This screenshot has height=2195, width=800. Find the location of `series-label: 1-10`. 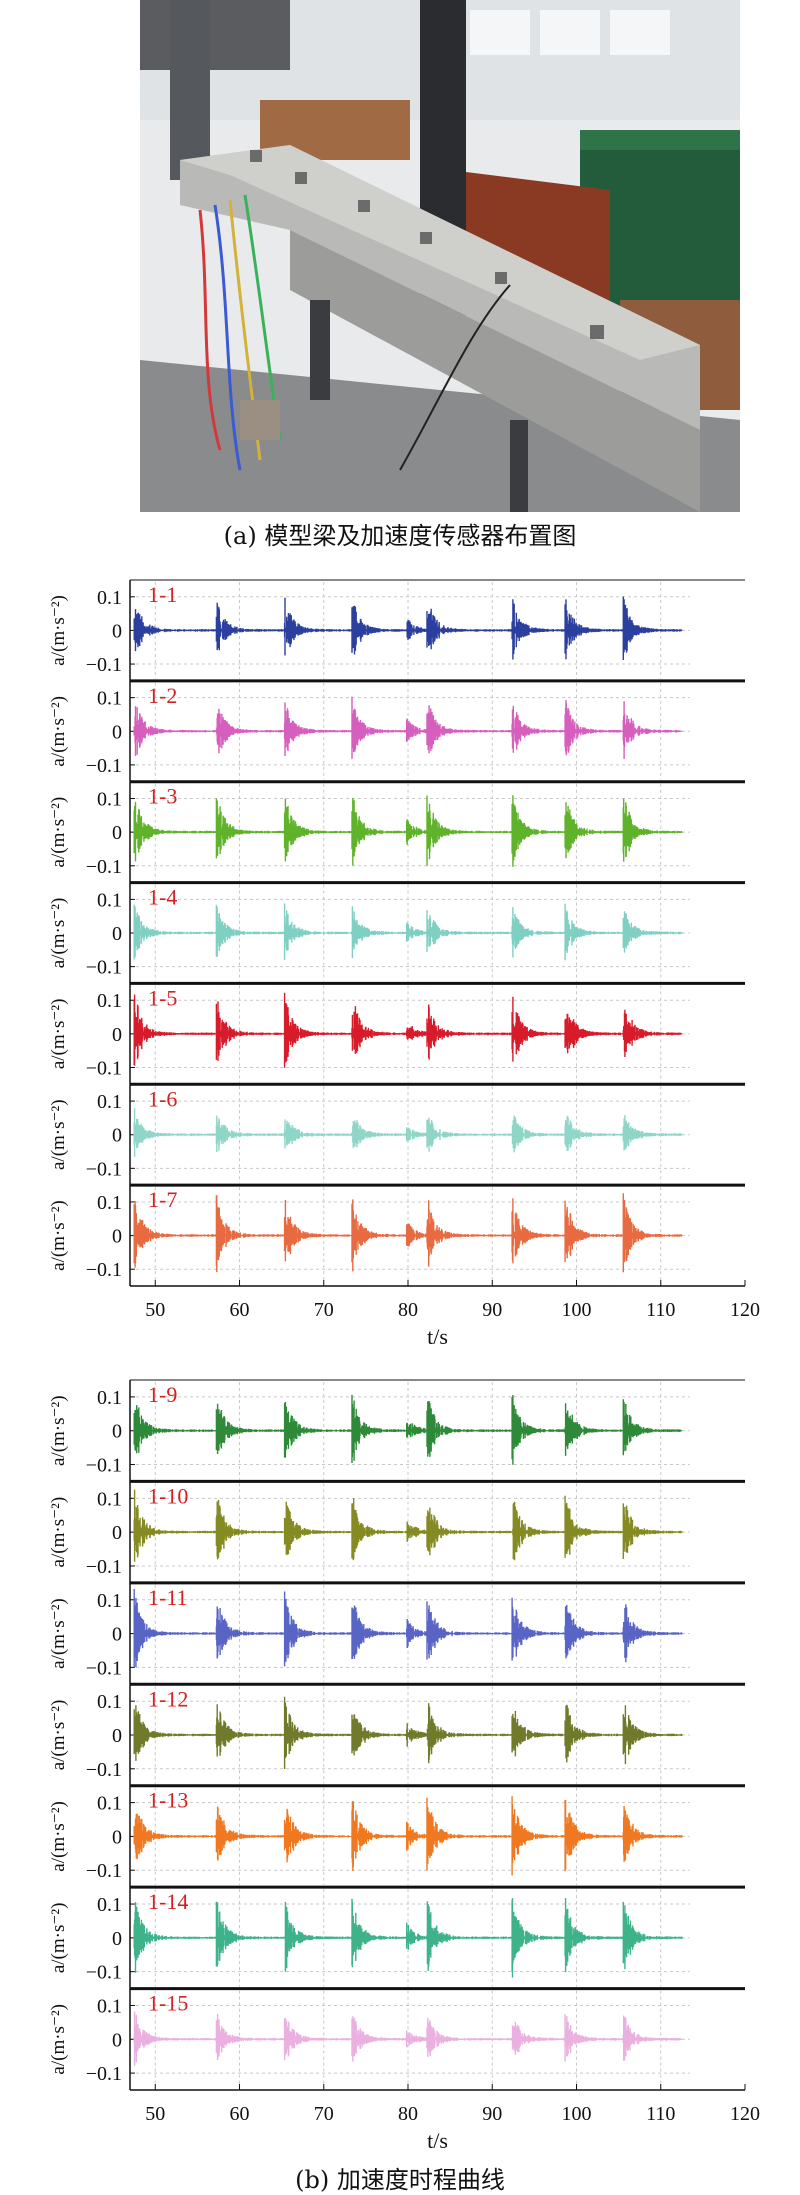

series-label: 1-10 is located at coordinates (168, 1495).